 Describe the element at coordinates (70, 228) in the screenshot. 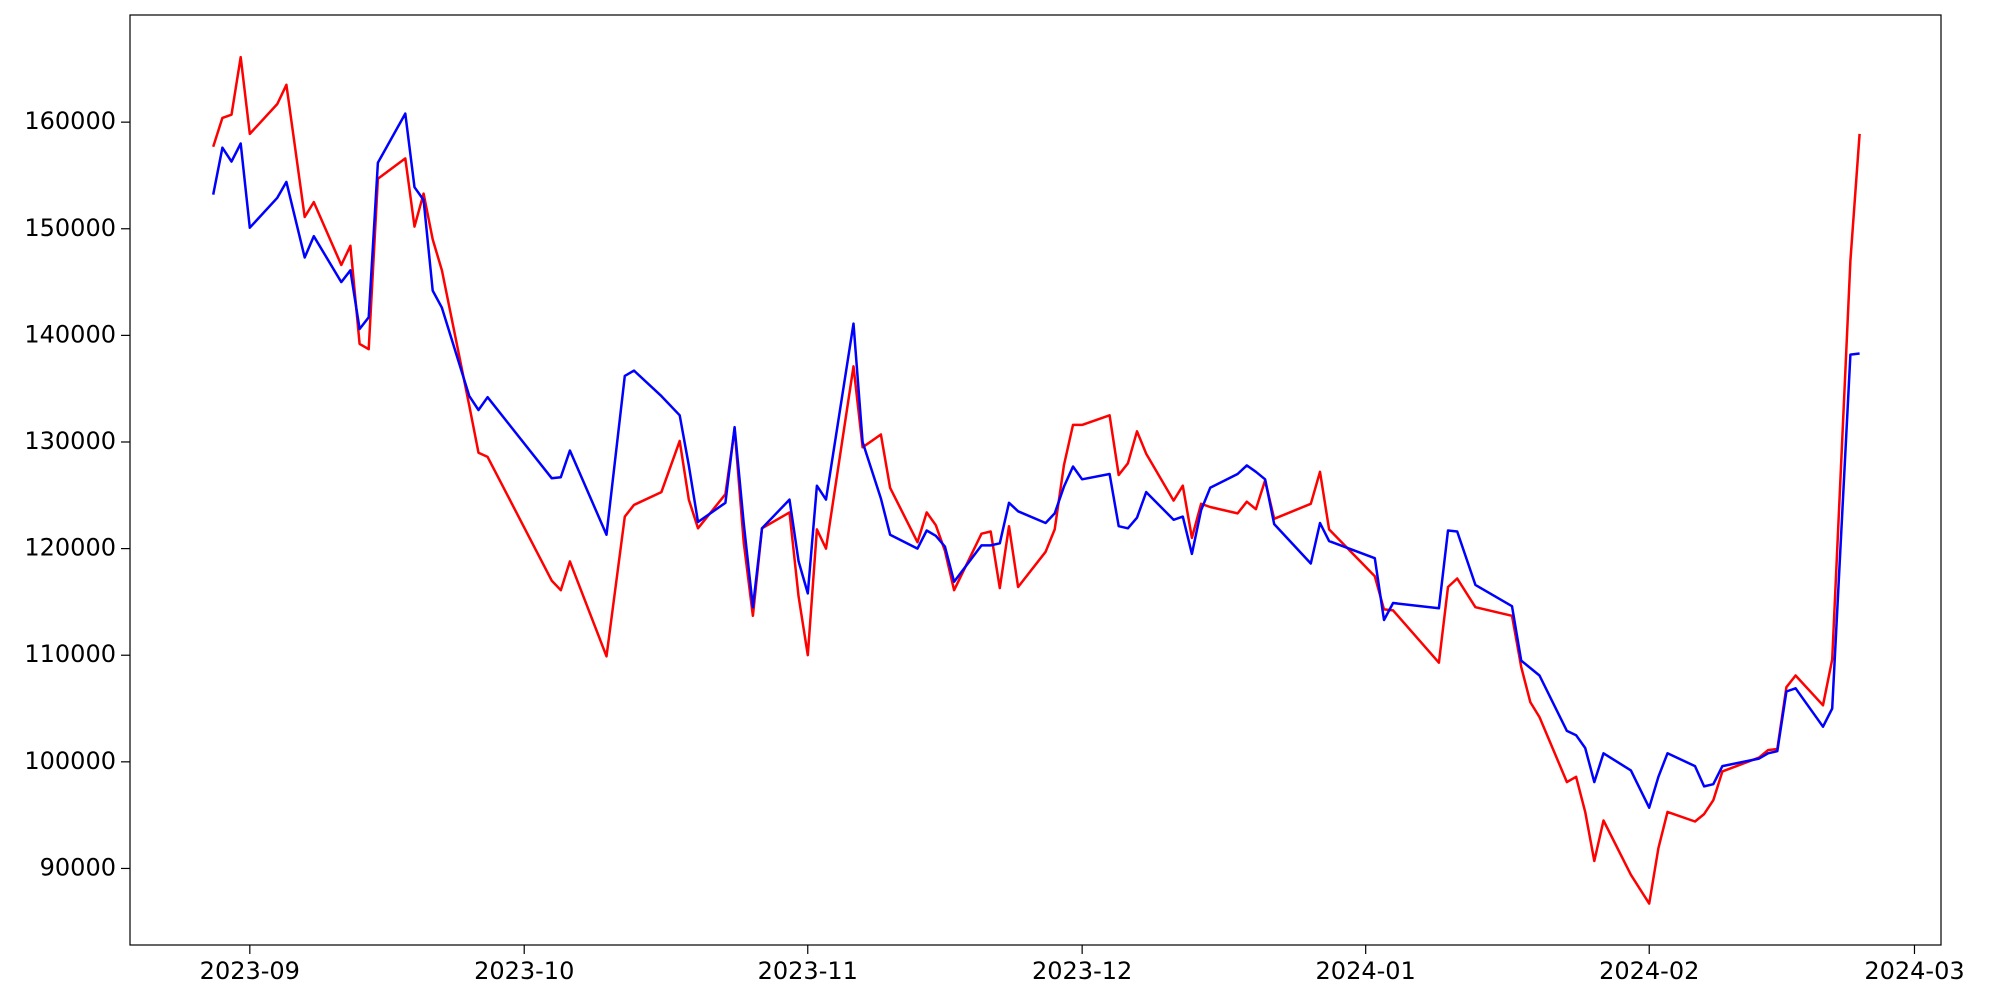

I see `y-tick-label: 150000` at that location.